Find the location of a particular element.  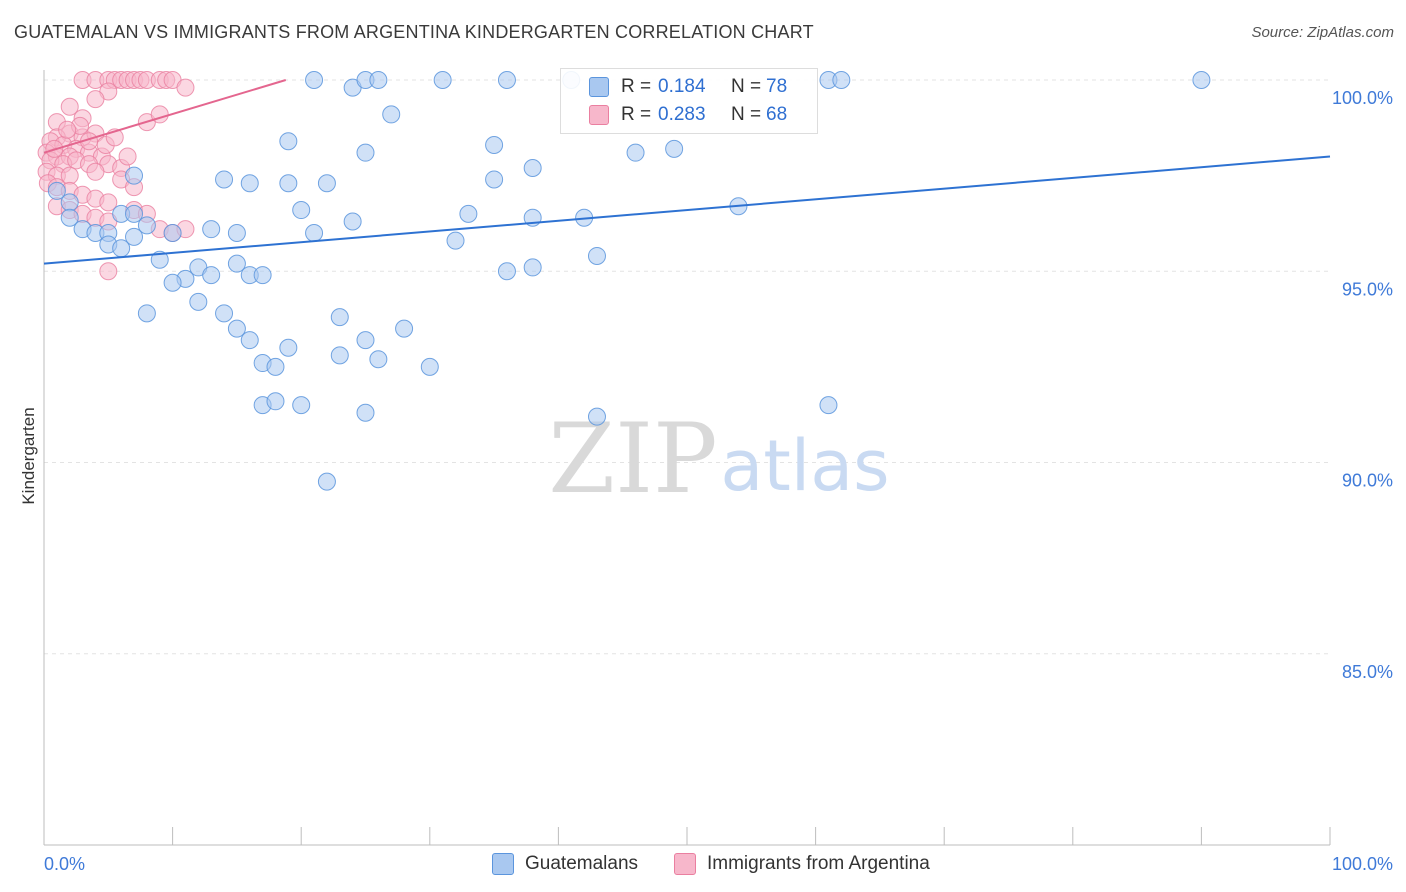

legend-swatch-pink is located at coordinates (599, 115).